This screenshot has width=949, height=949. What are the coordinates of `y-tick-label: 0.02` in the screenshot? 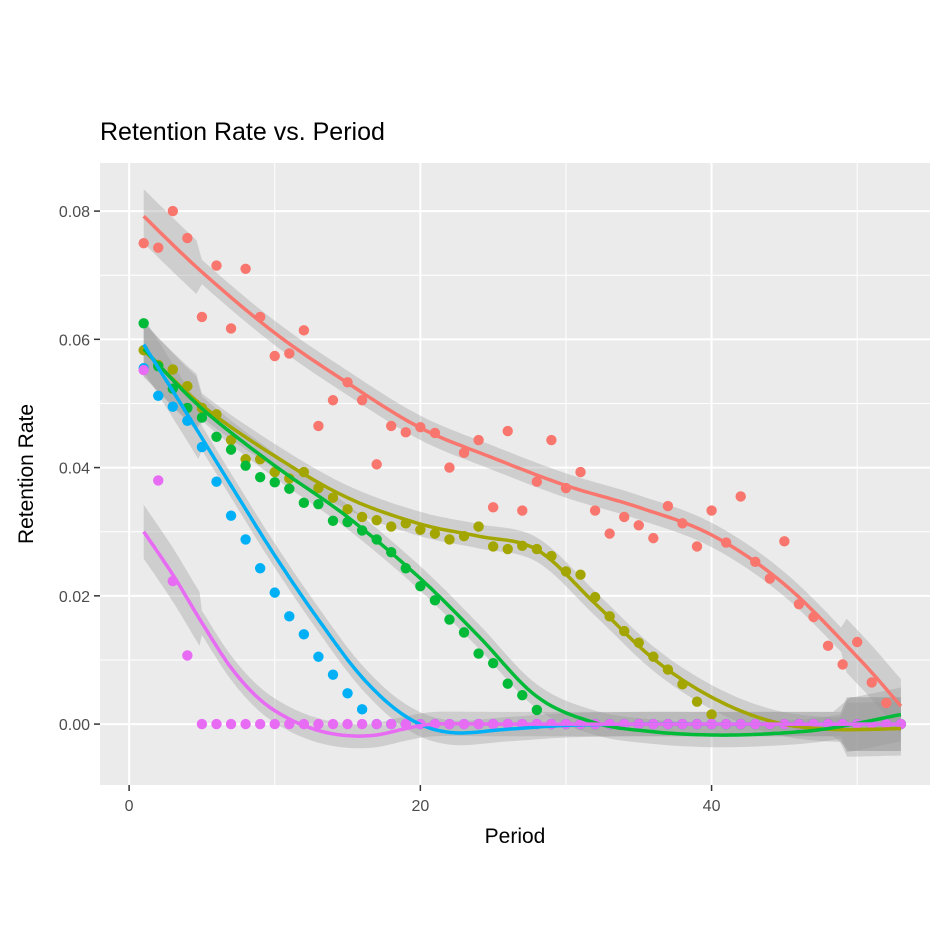 It's located at (74, 597).